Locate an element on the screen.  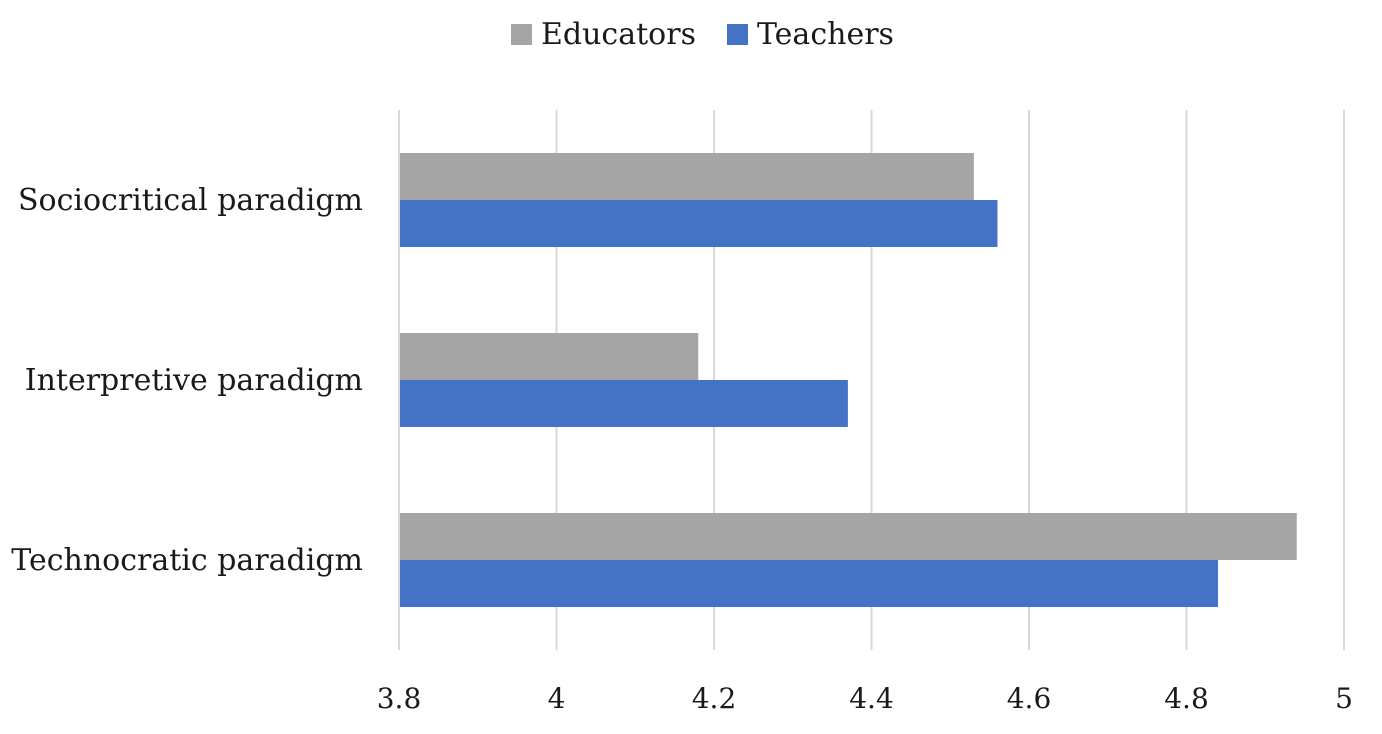
legend-swatch-educators is located at coordinates (521, 34).